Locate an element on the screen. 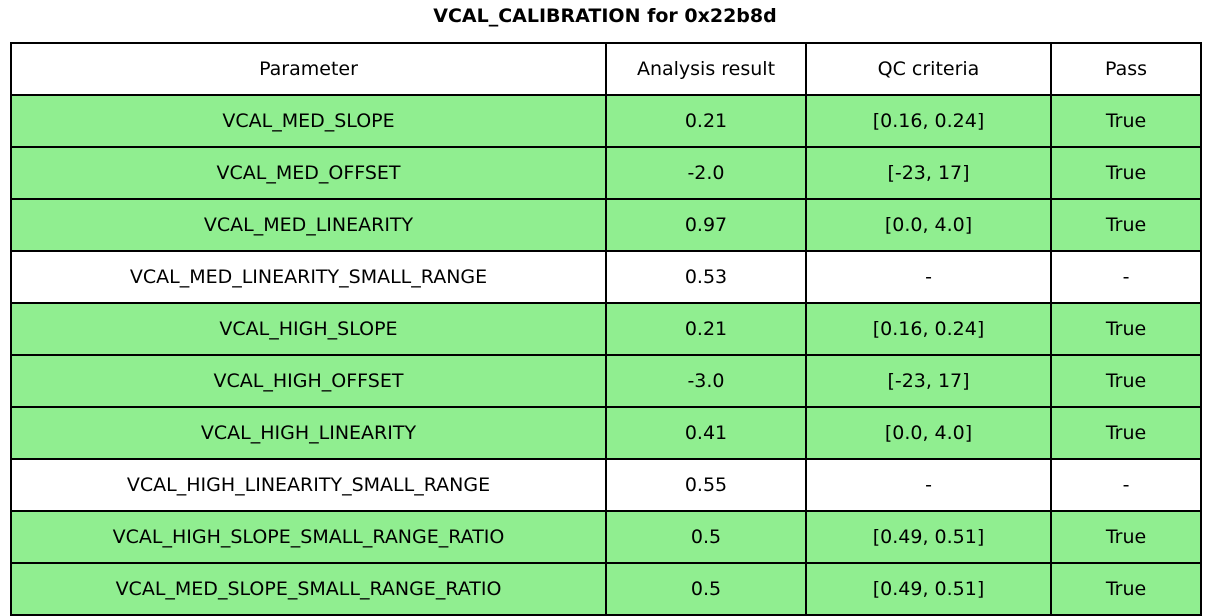  cell-parameter: VCAL_HIGH_SLOPE_SMALL_RANGE_RATIO is located at coordinates (308, 537).